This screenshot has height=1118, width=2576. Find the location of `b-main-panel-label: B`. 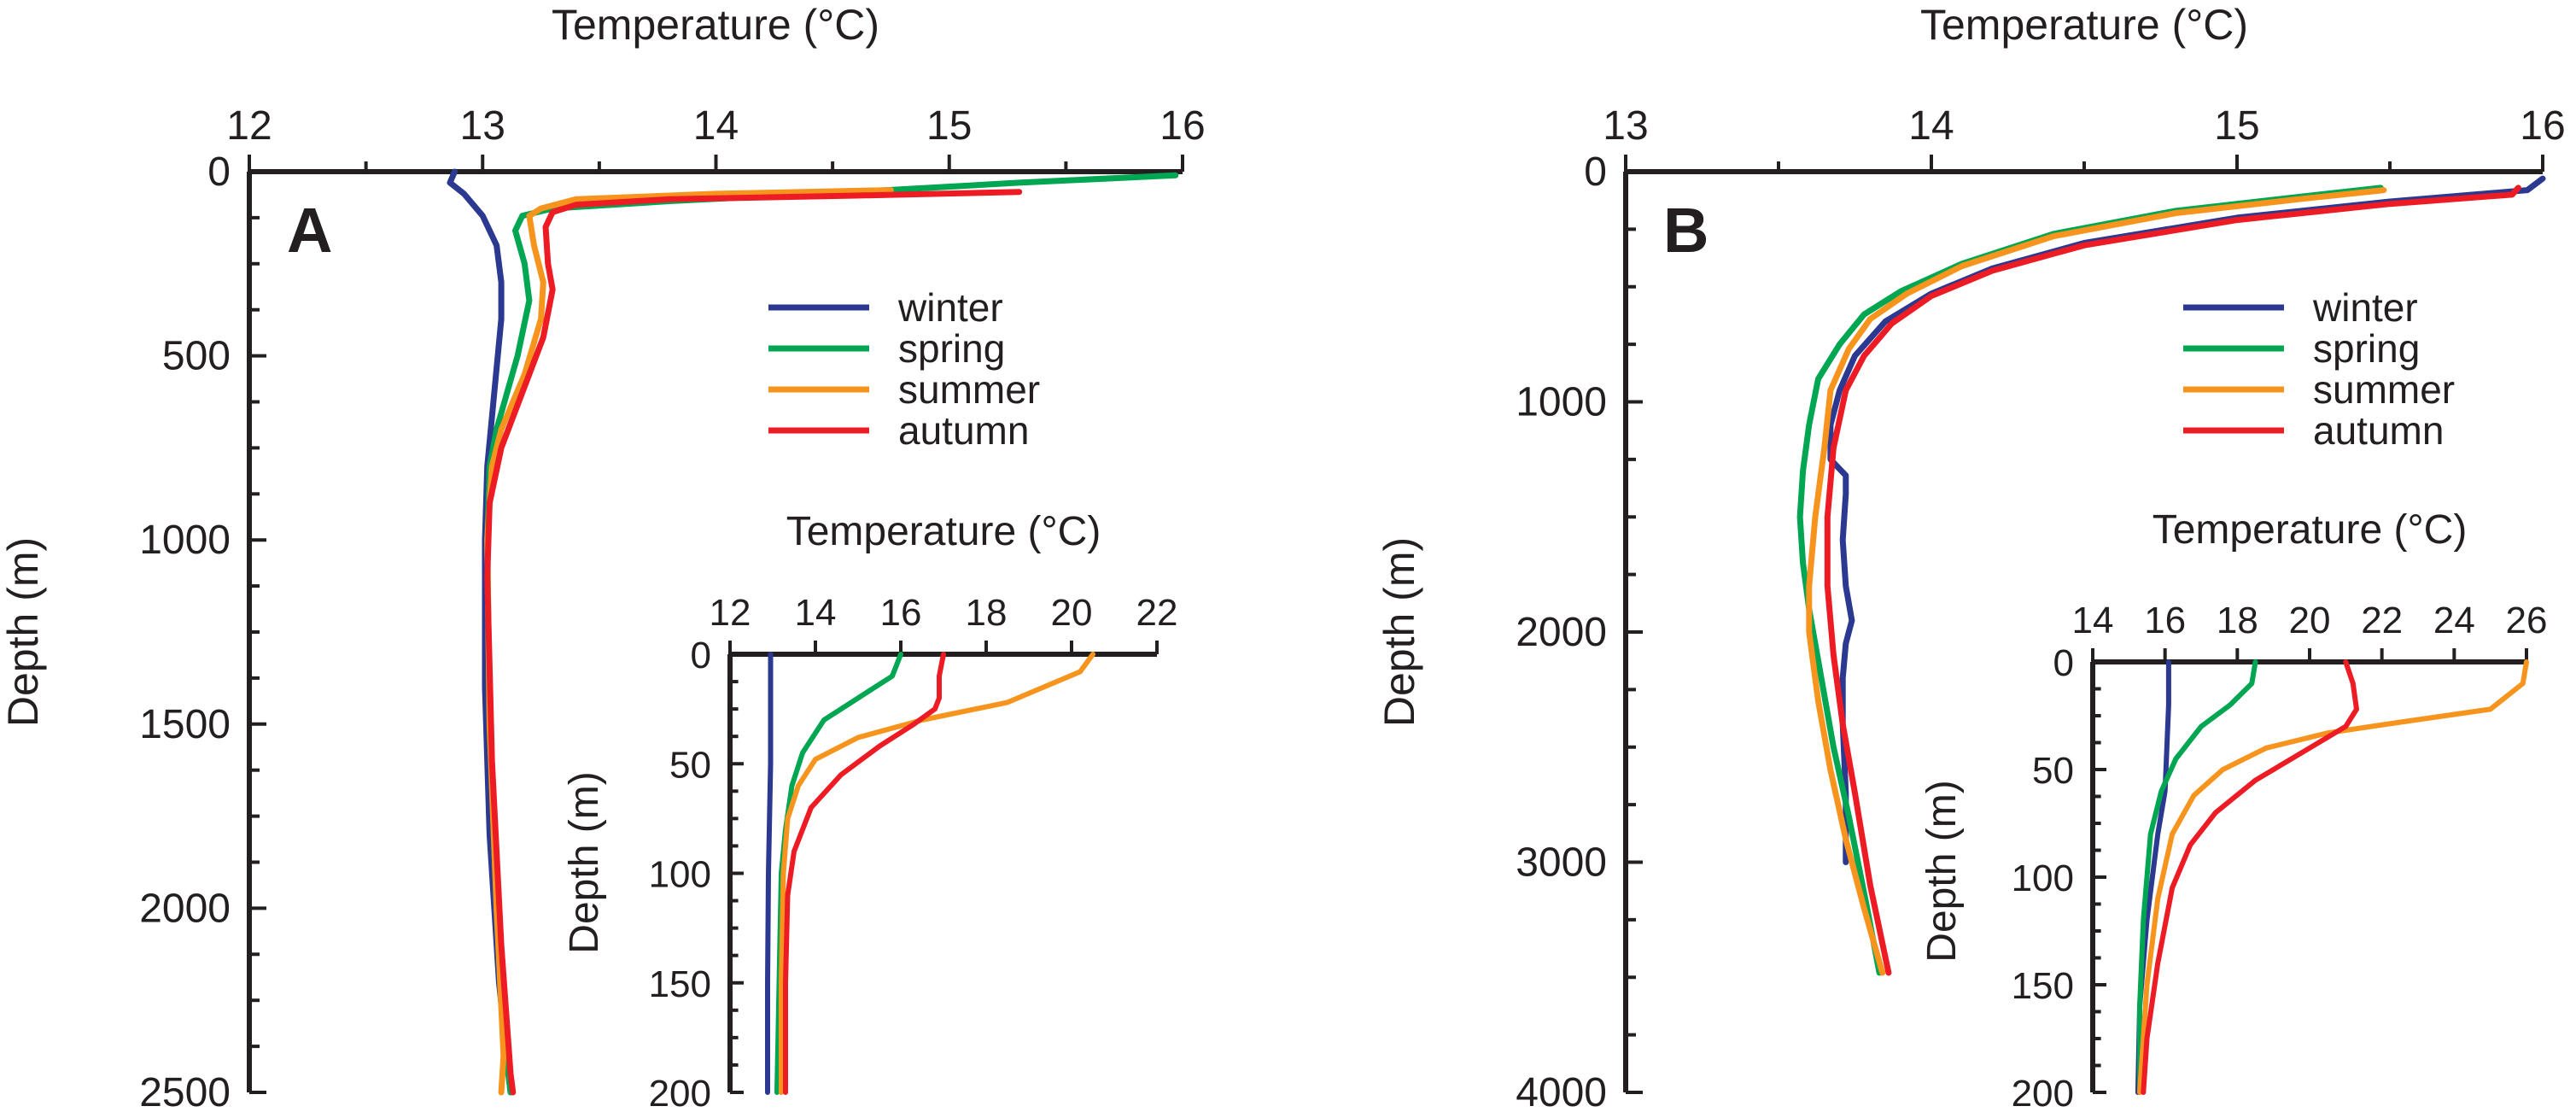

b-main-panel-label: B is located at coordinates (1686, 231).